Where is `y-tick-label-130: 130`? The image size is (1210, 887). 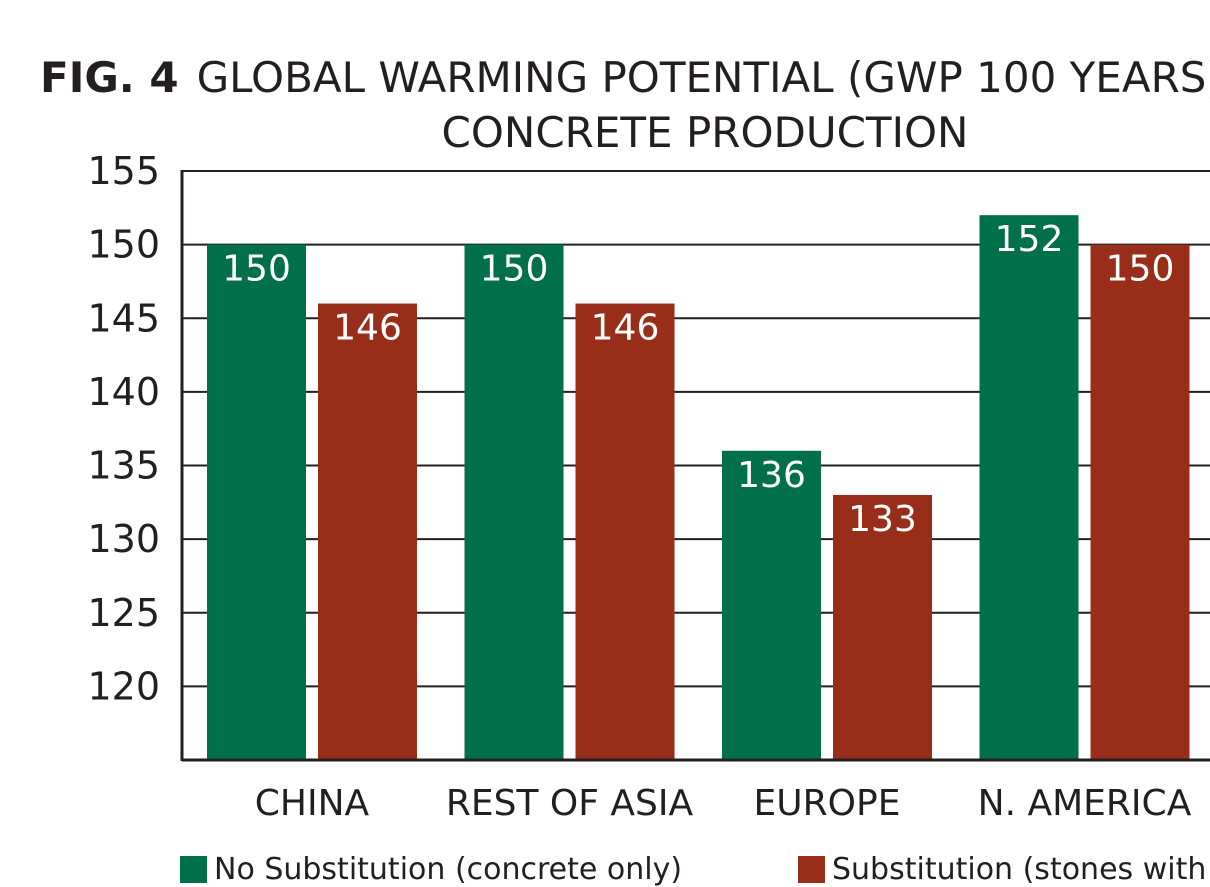 y-tick-label-130: 130 is located at coordinates (123, 539).